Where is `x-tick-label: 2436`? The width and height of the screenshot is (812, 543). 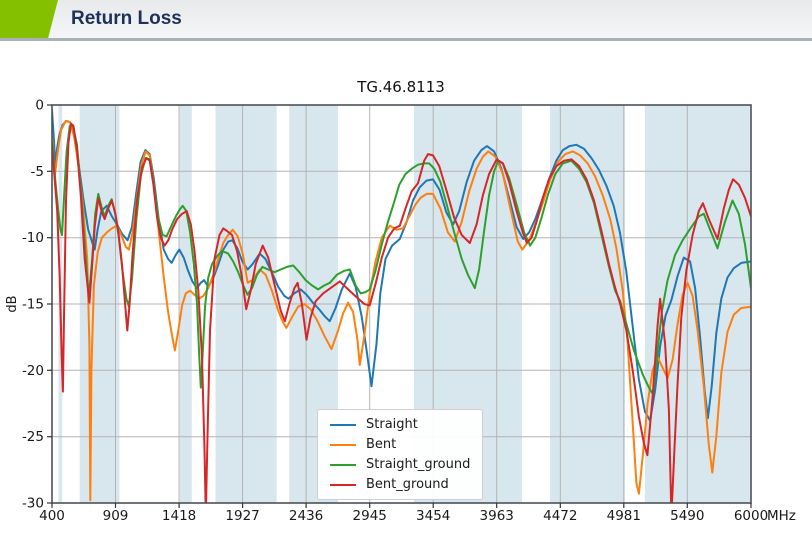 x-tick-label: 2436 is located at coordinates (306, 516).